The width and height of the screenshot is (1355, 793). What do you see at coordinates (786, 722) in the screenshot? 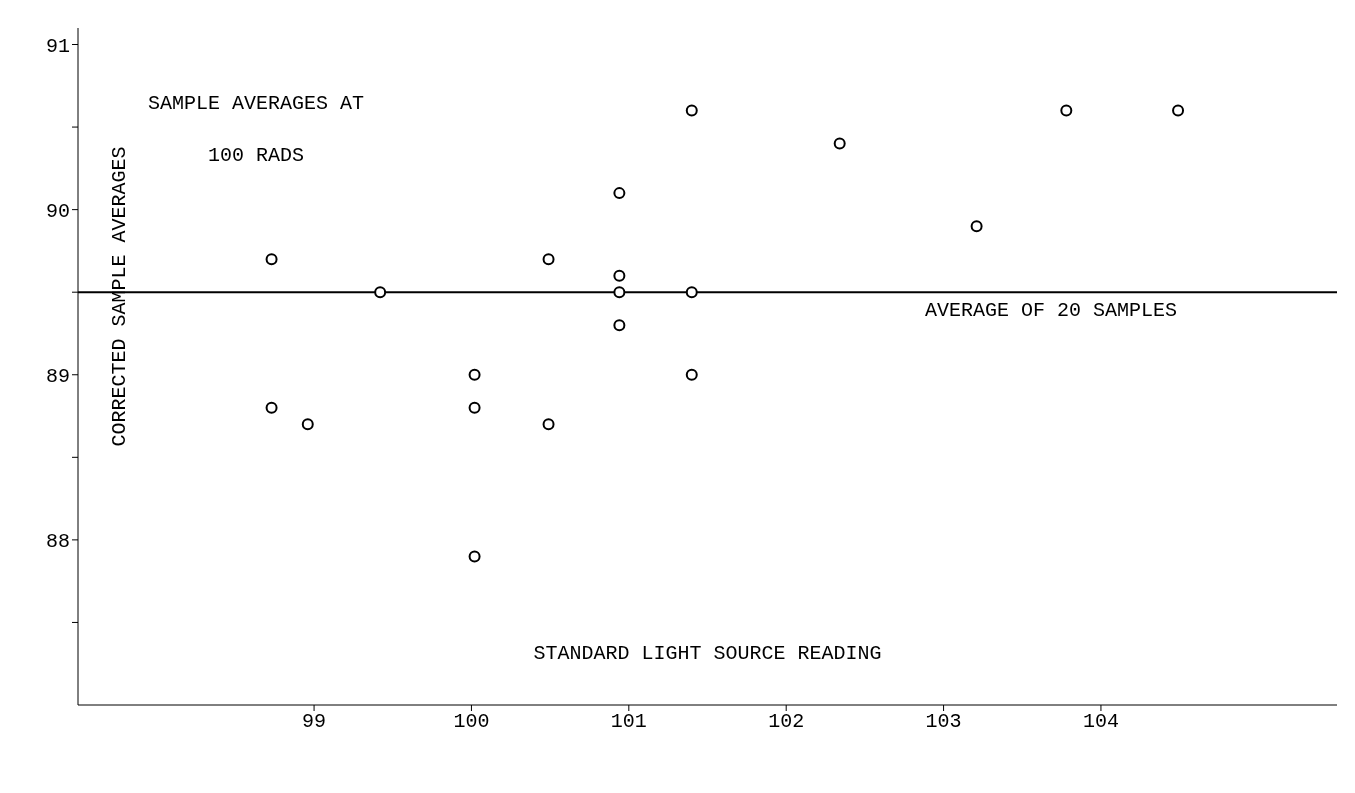
I see `x-tick-label: 102` at bounding box center [786, 722].